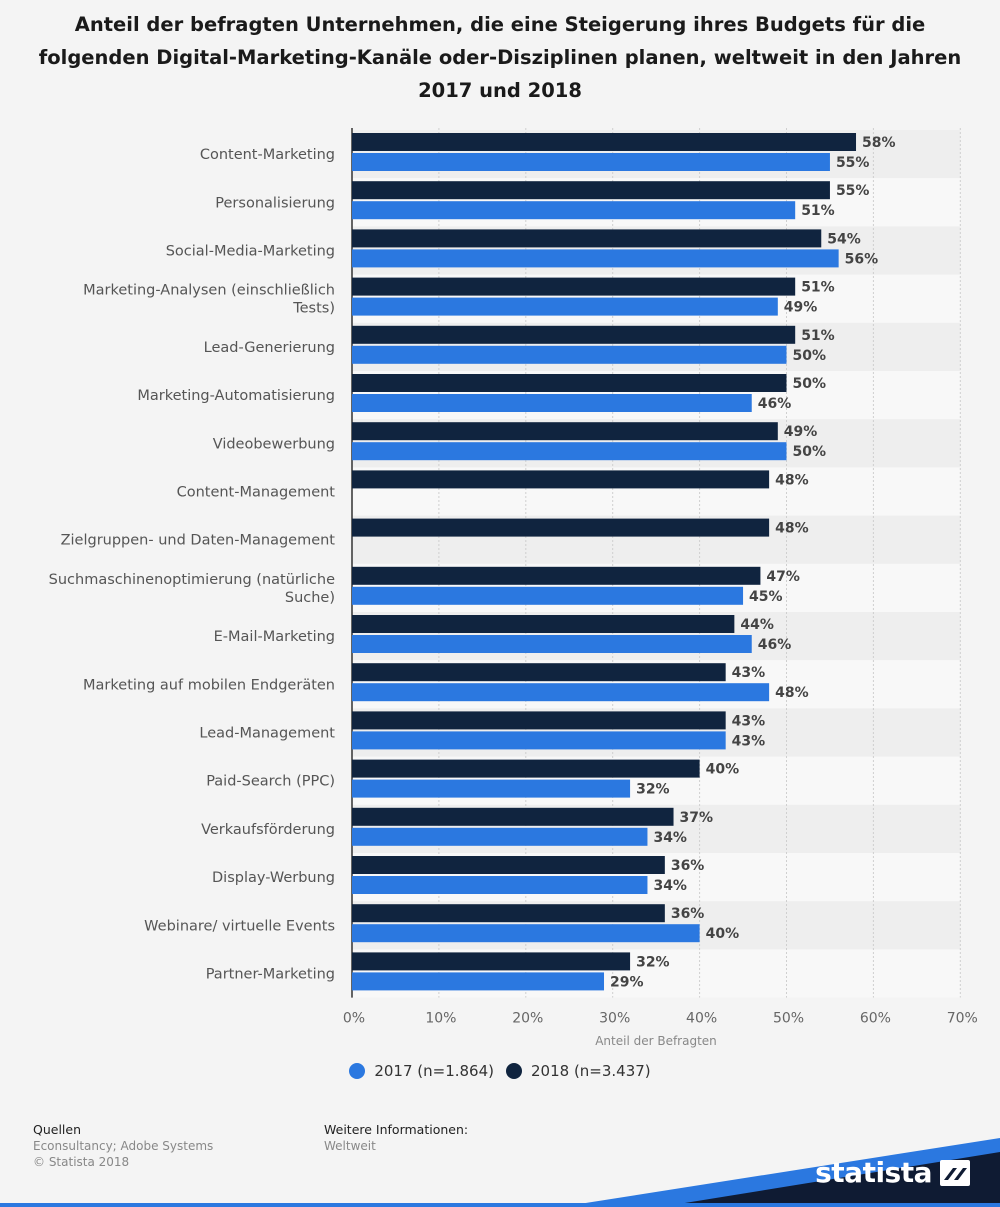 The width and height of the screenshot is (1000, 1207). Describe the element at coordinates (209, 685) in the screenshot. I see `category-label: Marketing auf mobilen Endgeräten` at that location.